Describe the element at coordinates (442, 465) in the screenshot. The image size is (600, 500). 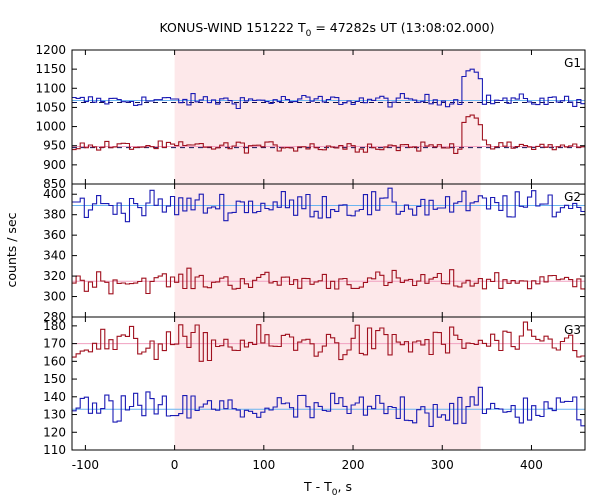
I see `x-tick-label: 300` at that location.